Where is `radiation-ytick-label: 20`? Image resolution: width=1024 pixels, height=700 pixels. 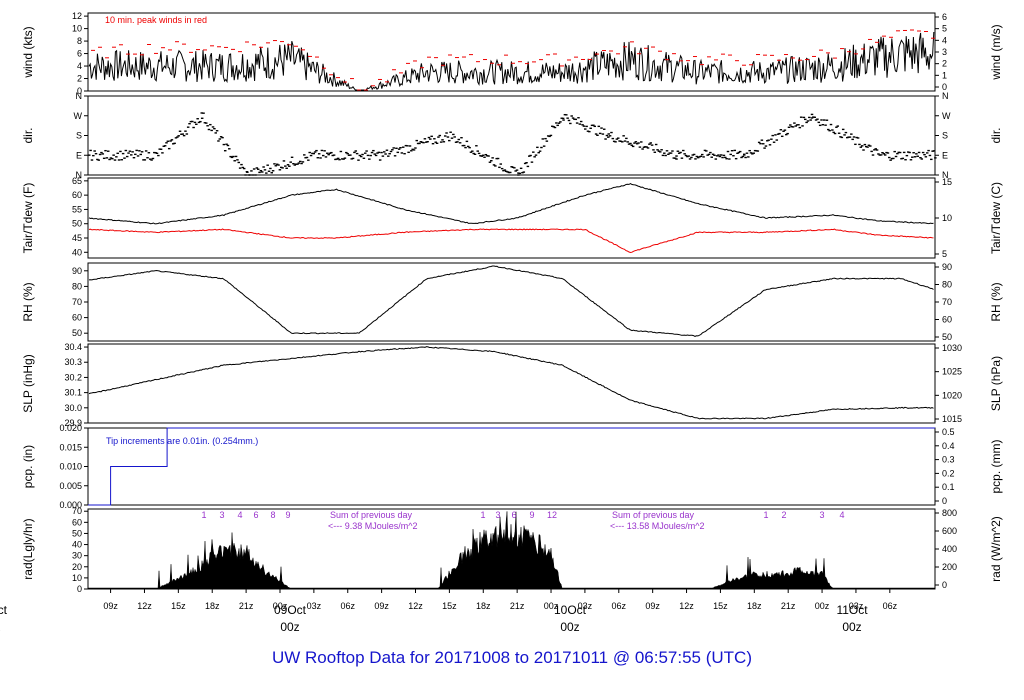 radiation-ytick-label: 20 is located at coordinates (77, 567).